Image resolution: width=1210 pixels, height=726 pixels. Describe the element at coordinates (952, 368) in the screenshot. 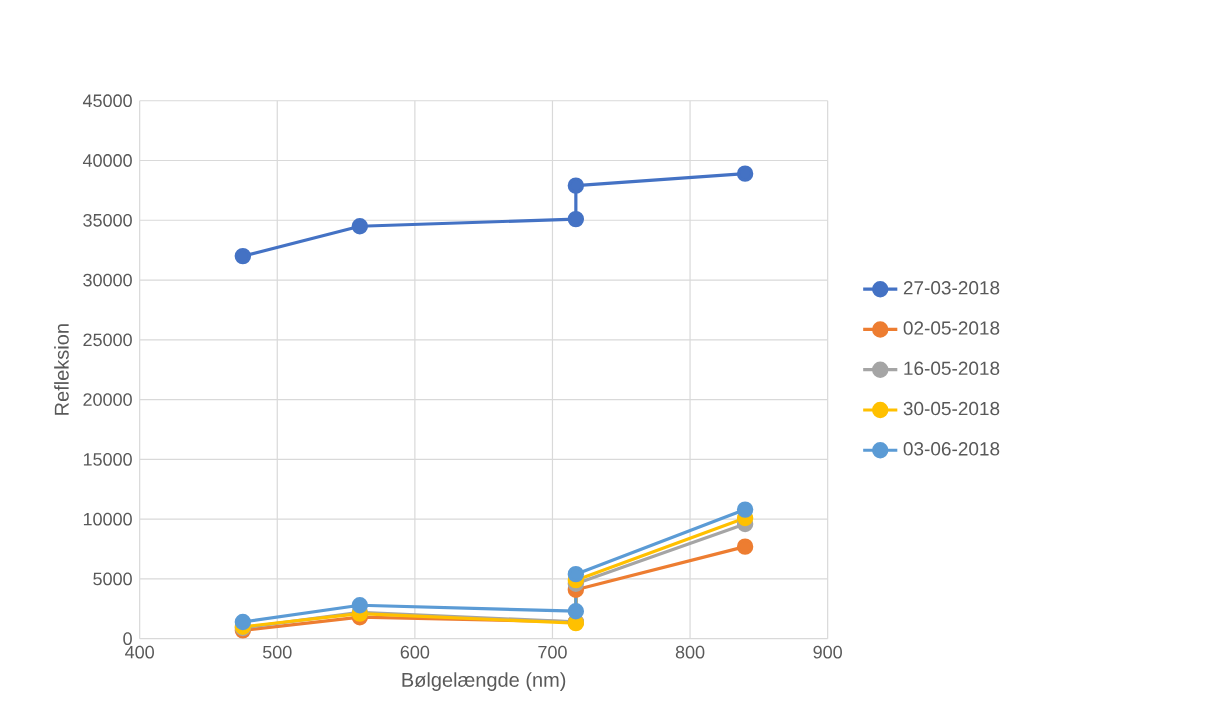

I see `legend-label: 16-05-2018` at that location.